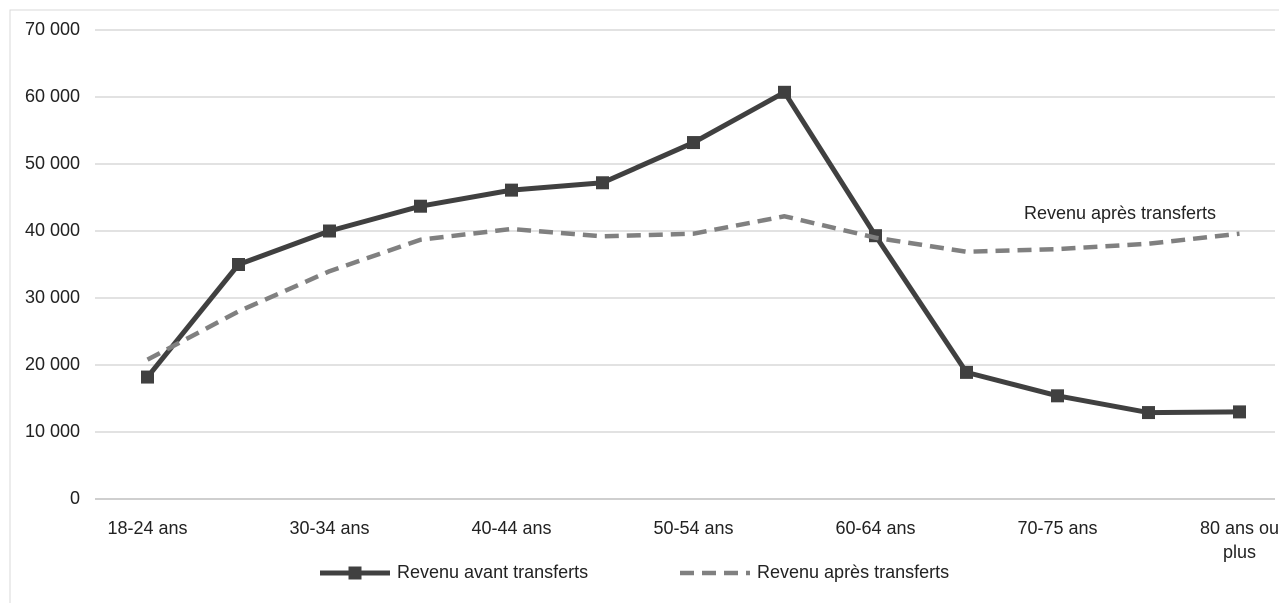 The height and width of the screenshot is (603, 1279). What do you see at coordinates (1239, 540) in the screenshot?
I see `x-tick-label: 80 ans ou plus` at bounding box center [1239, 540].